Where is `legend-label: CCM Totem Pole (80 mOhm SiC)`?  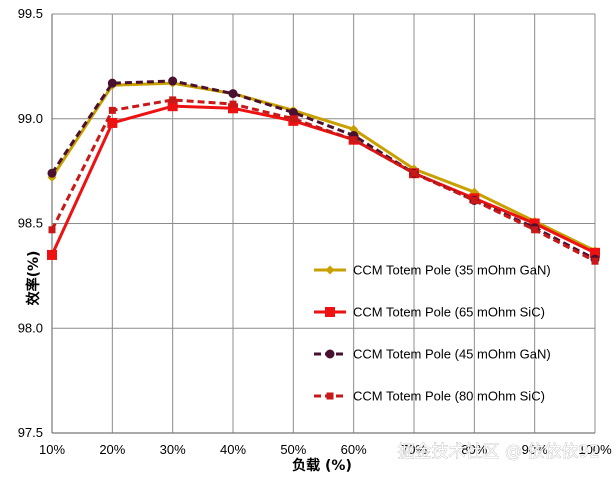 legend-label: CCM Totem Pole (80 mOhm SiC) is located at coordinates (449, 396).